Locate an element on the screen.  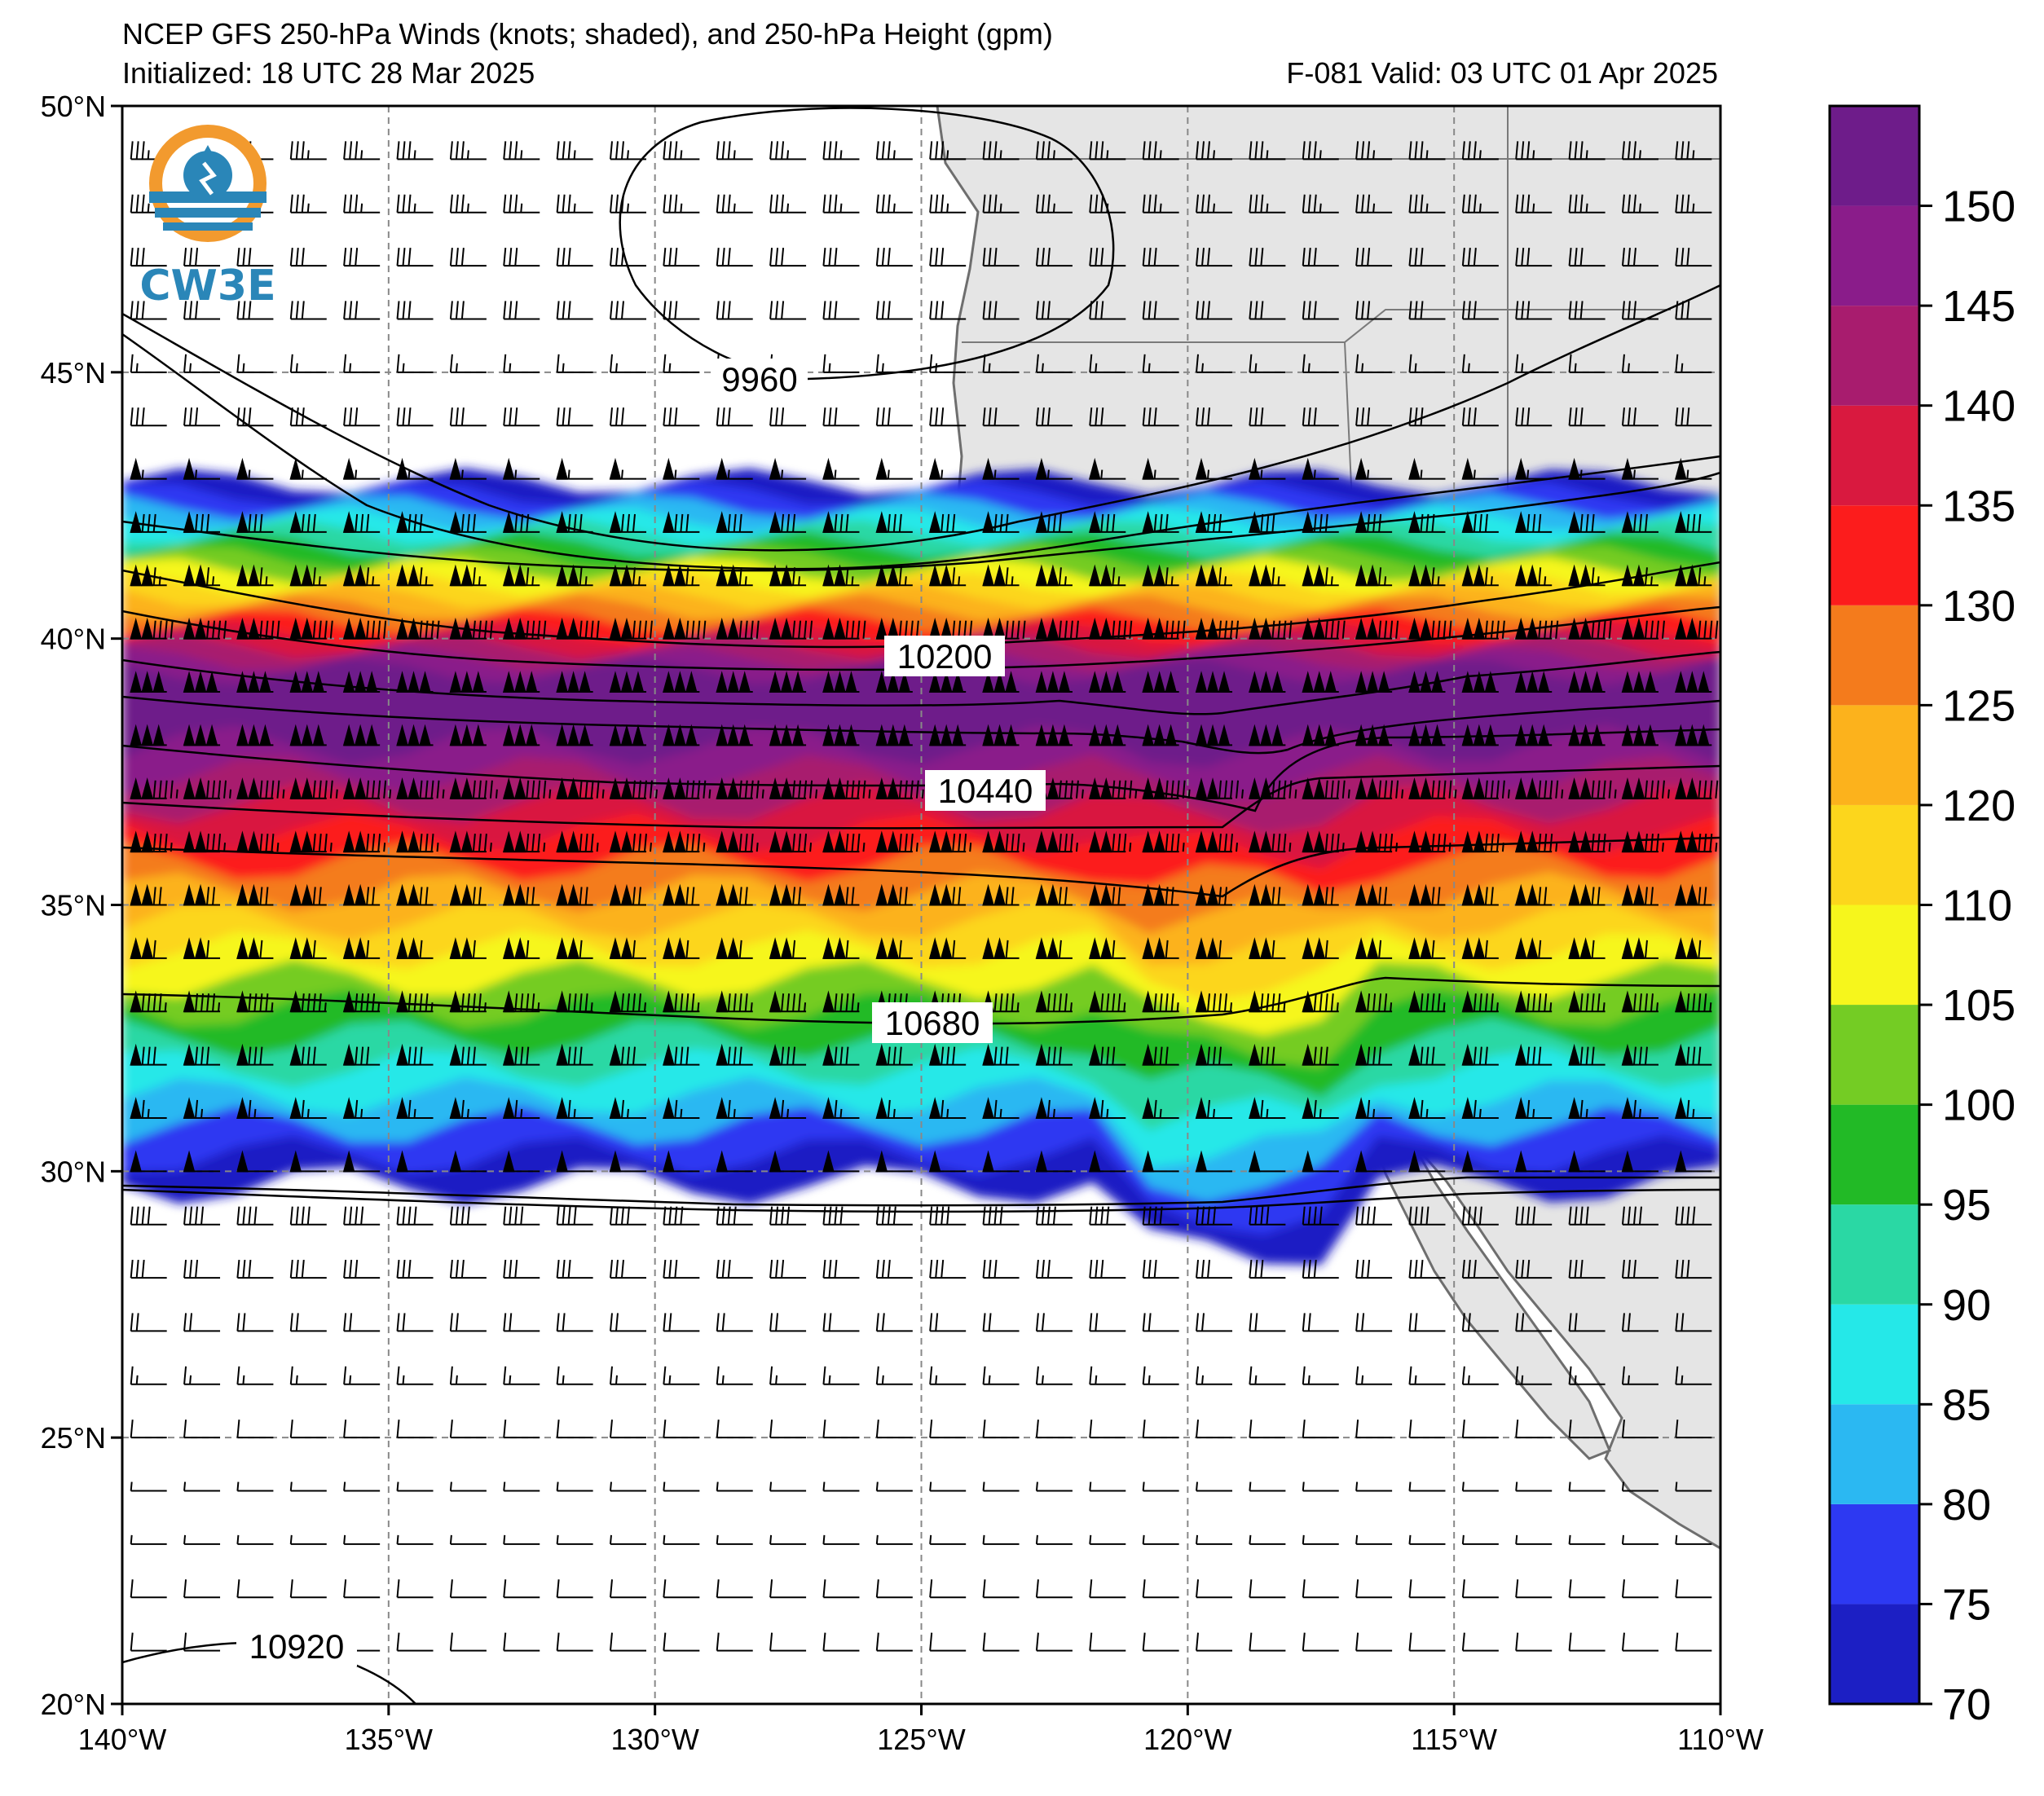
tick-label-lon: 110°W is located at coordinates (1720, 1739).